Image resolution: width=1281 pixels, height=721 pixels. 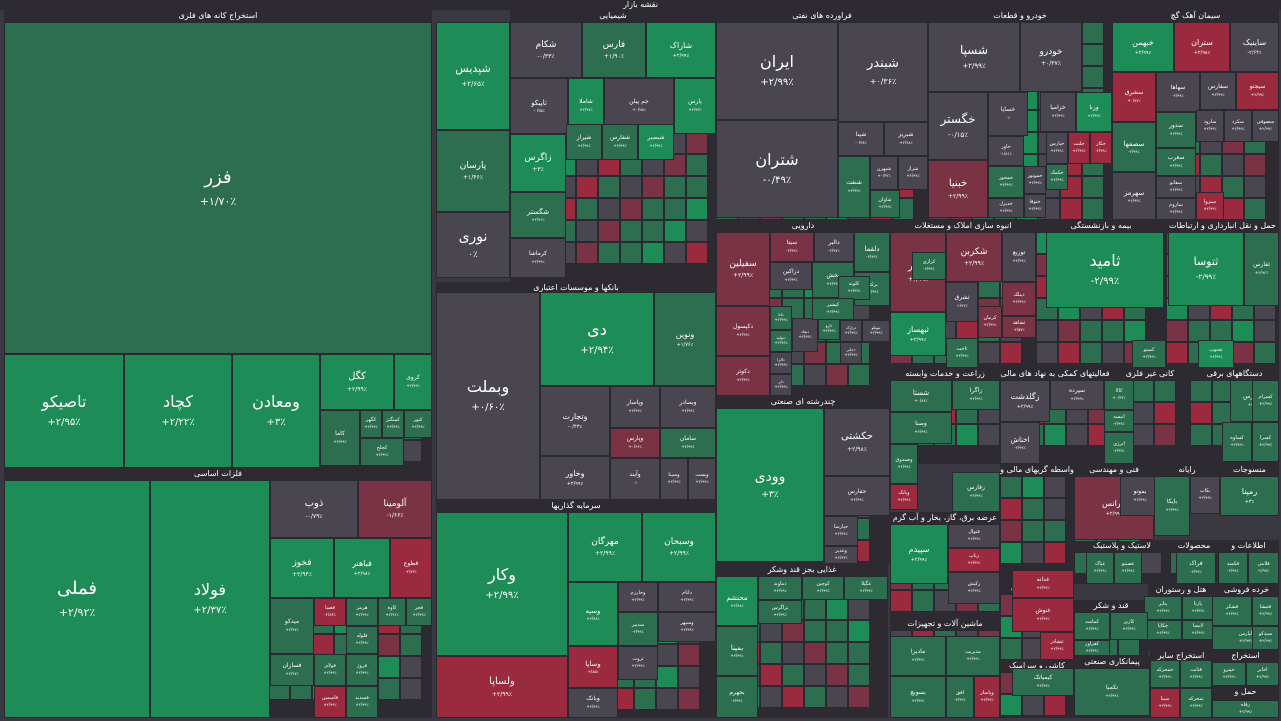 I want to click on stock-tile: خپارس +۲/۹۹٪, so click(x=1057, y=148).